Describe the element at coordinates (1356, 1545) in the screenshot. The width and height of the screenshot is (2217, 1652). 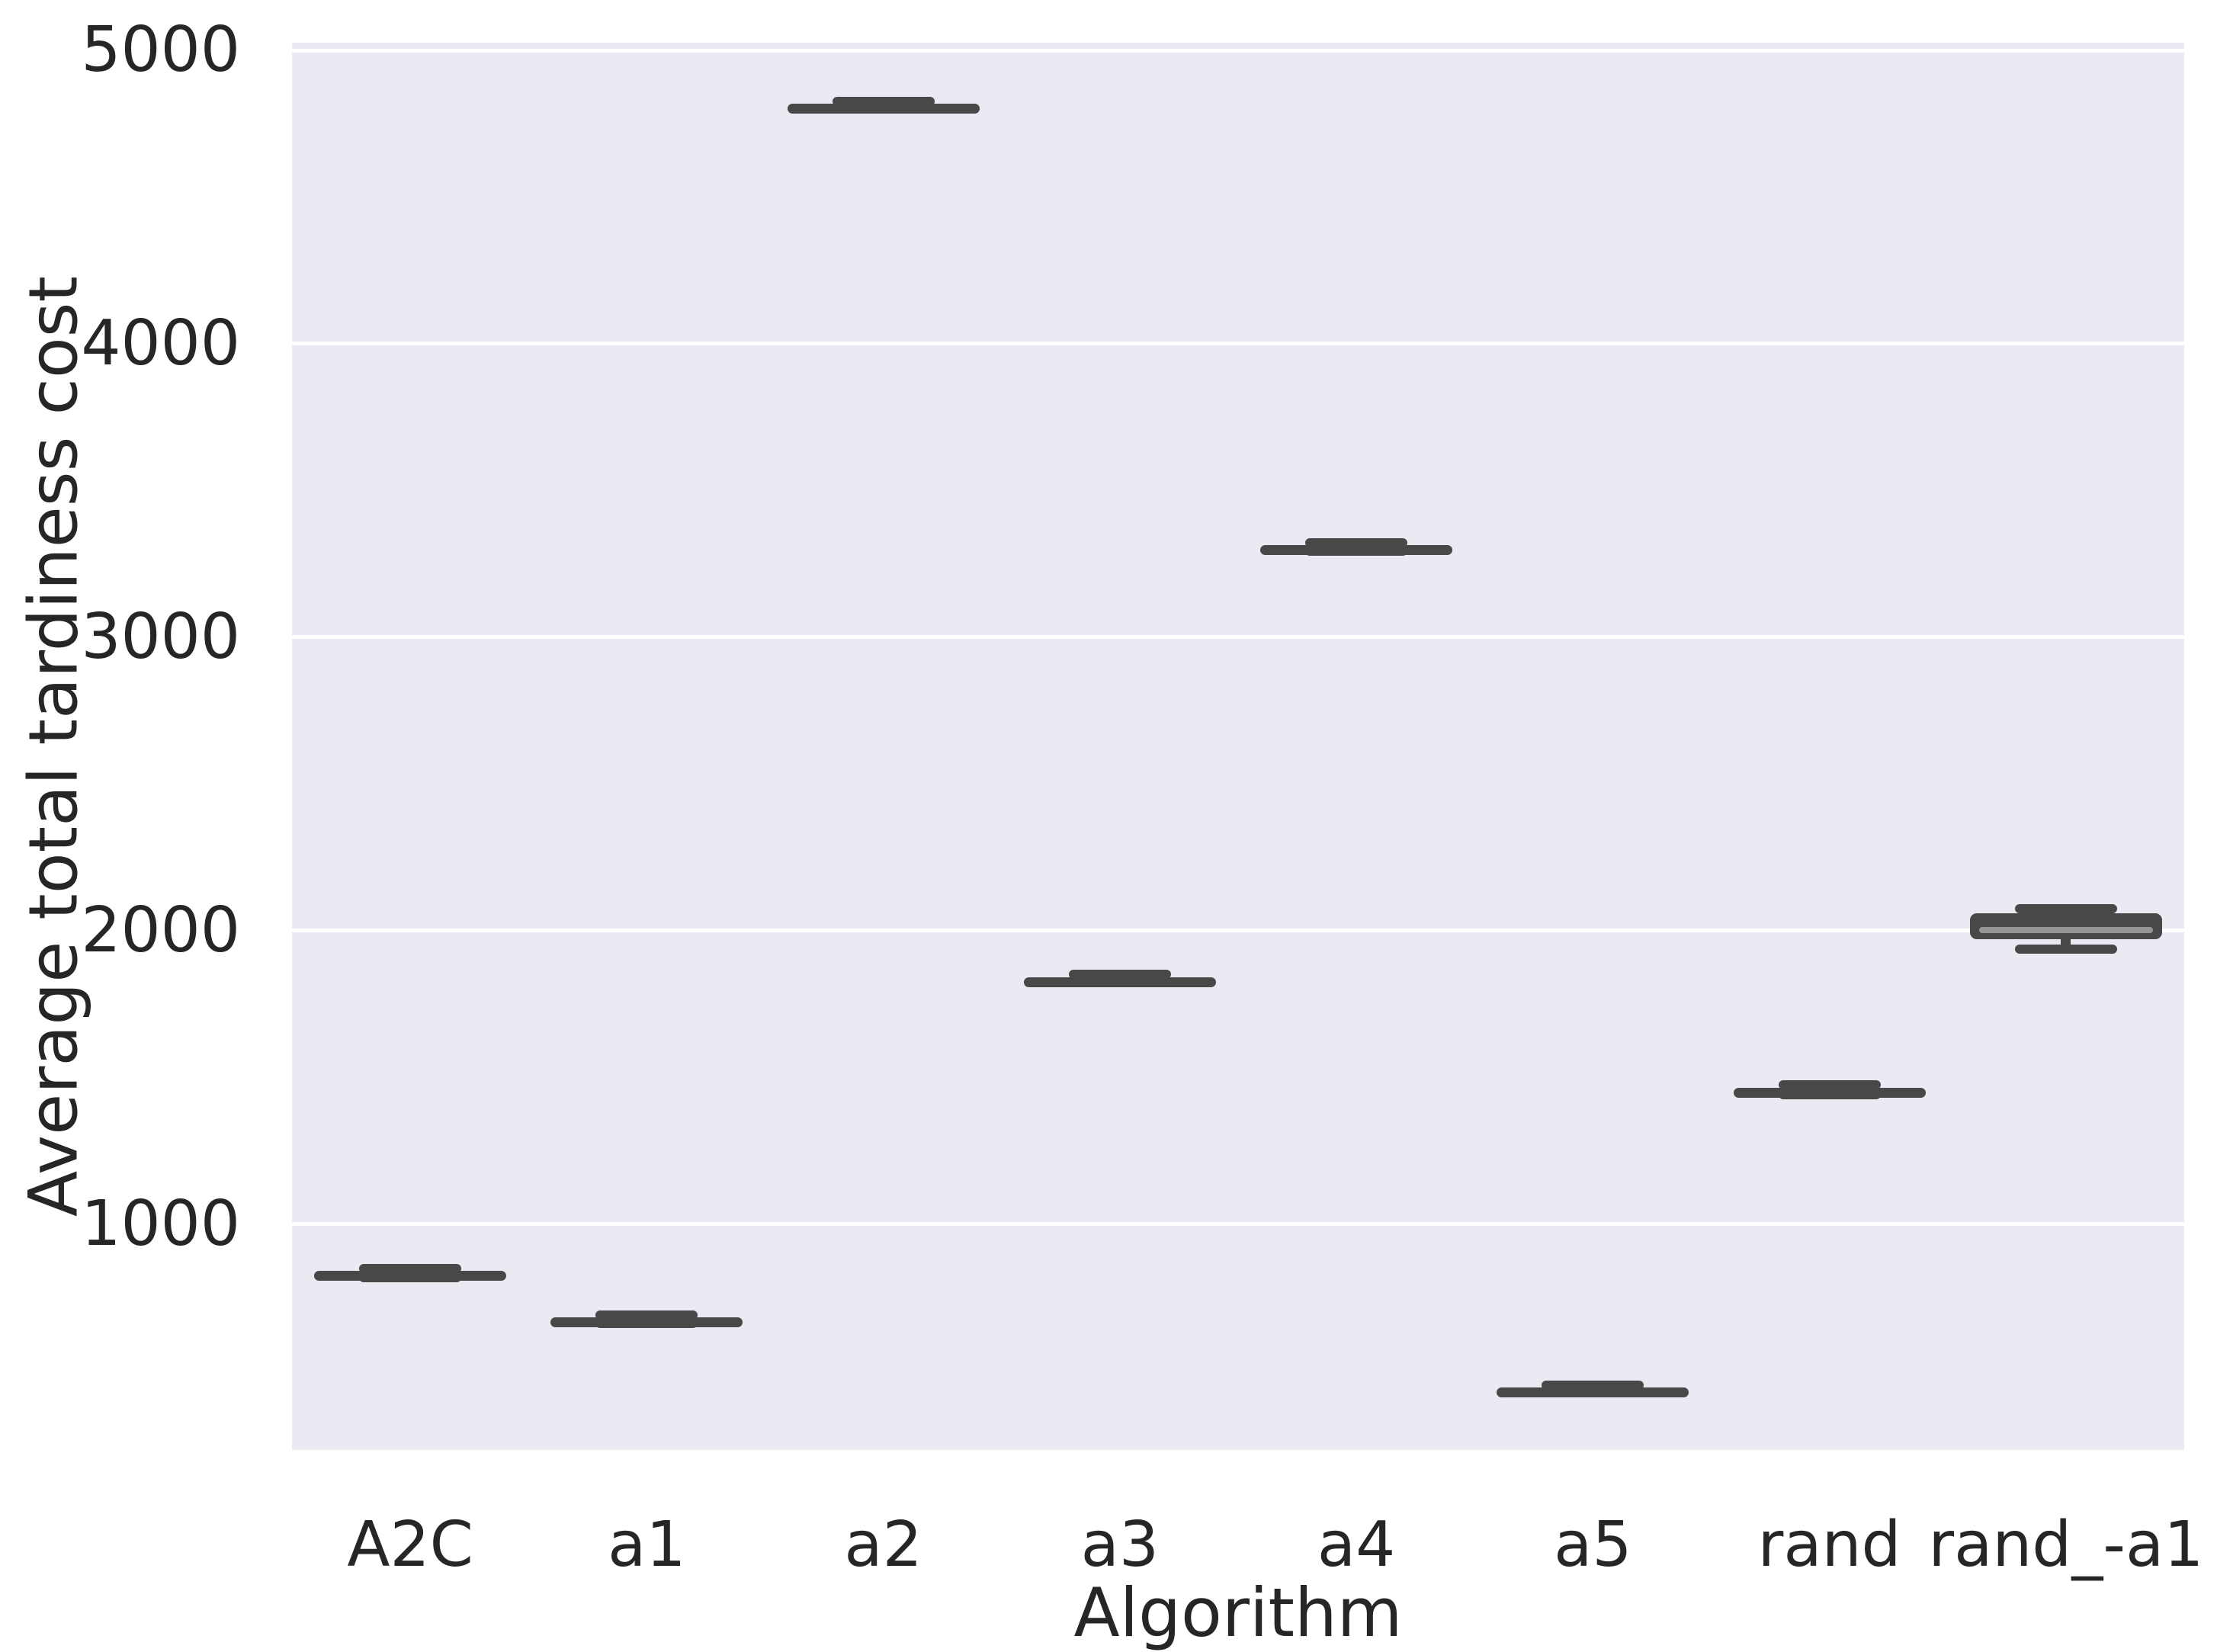
I see `x-tick-label: a4` at that location.